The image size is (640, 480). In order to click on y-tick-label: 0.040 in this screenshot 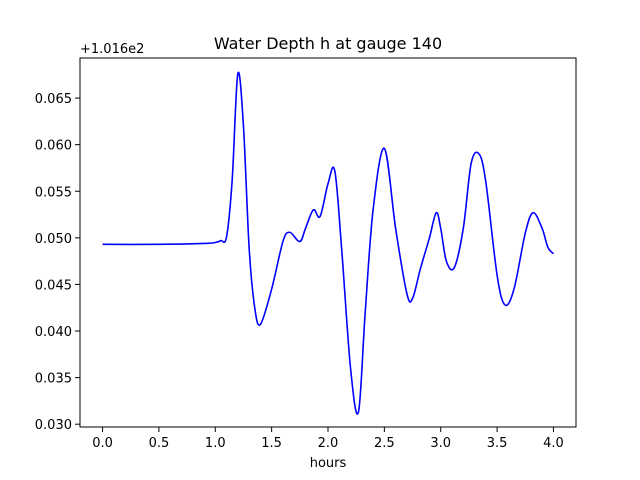, I will do `click(53, 332)`.